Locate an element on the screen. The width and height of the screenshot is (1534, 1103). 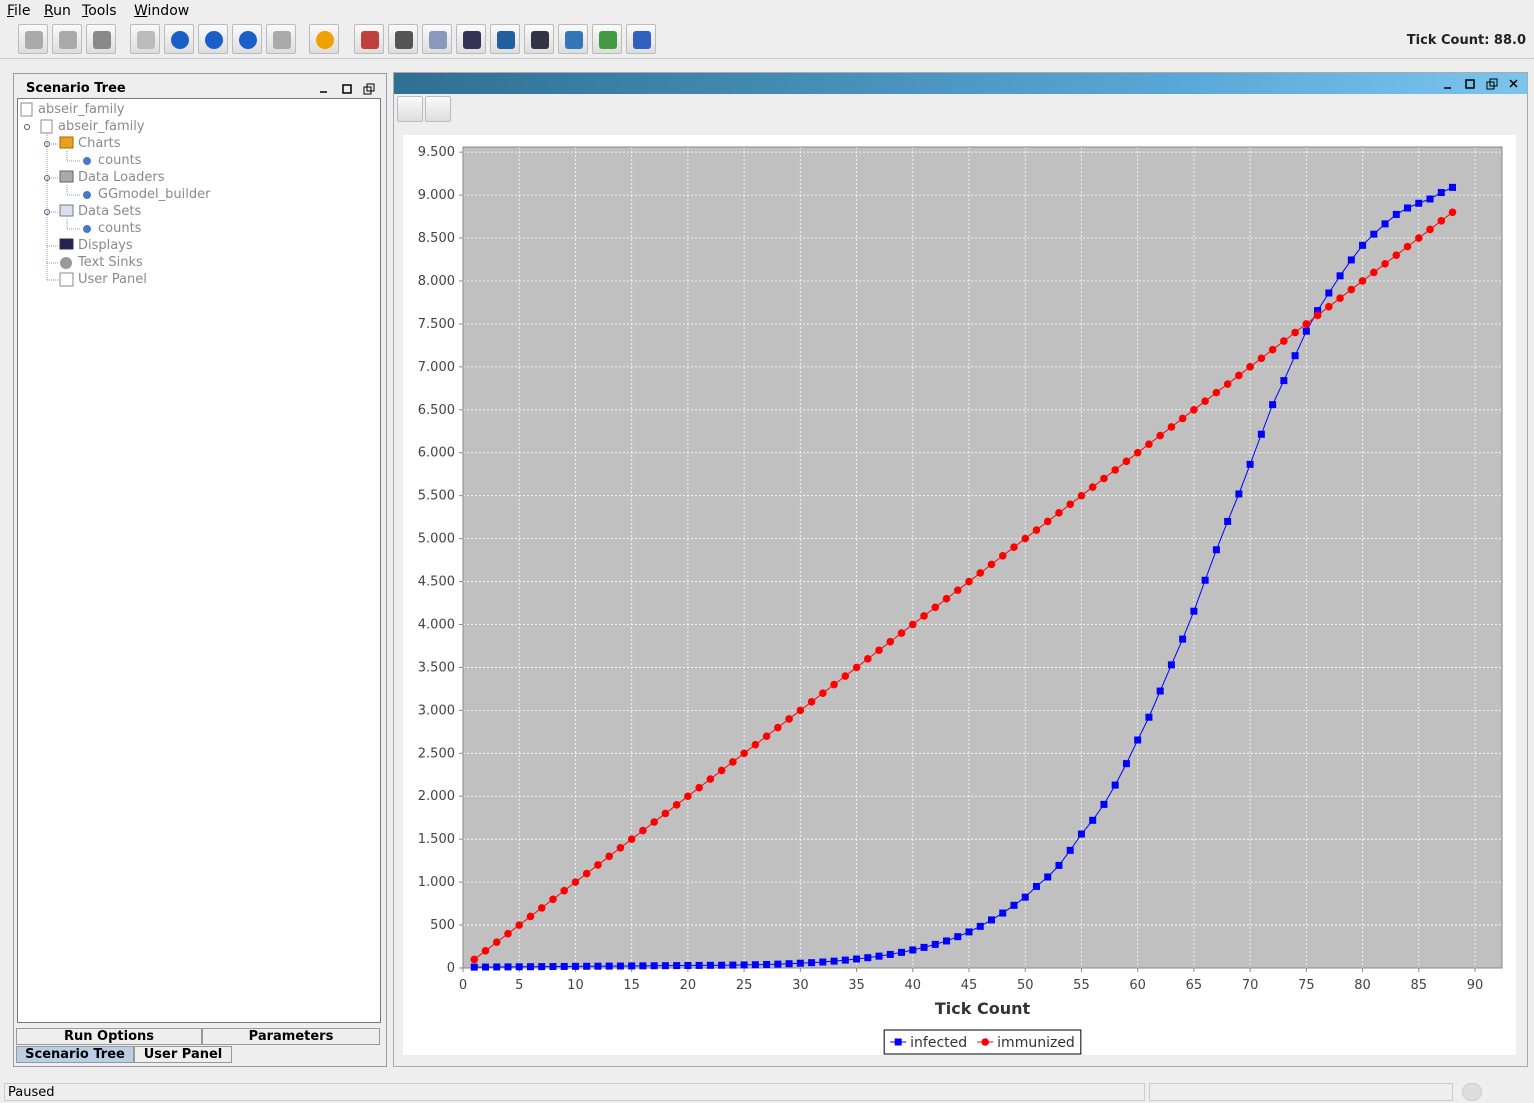
x-tick-label: 50 is located at coordinates (1025, 985).